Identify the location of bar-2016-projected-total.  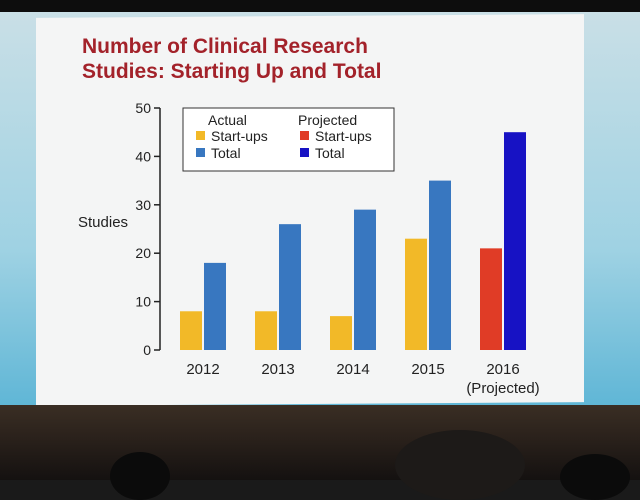
(515, 241).